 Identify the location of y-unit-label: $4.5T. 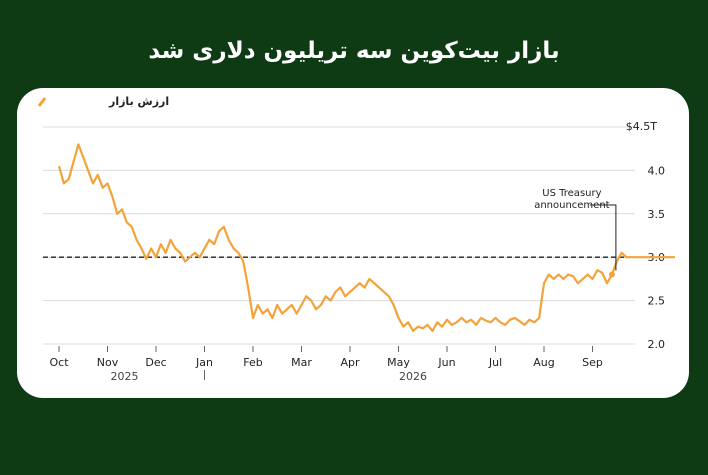
(641, 126).